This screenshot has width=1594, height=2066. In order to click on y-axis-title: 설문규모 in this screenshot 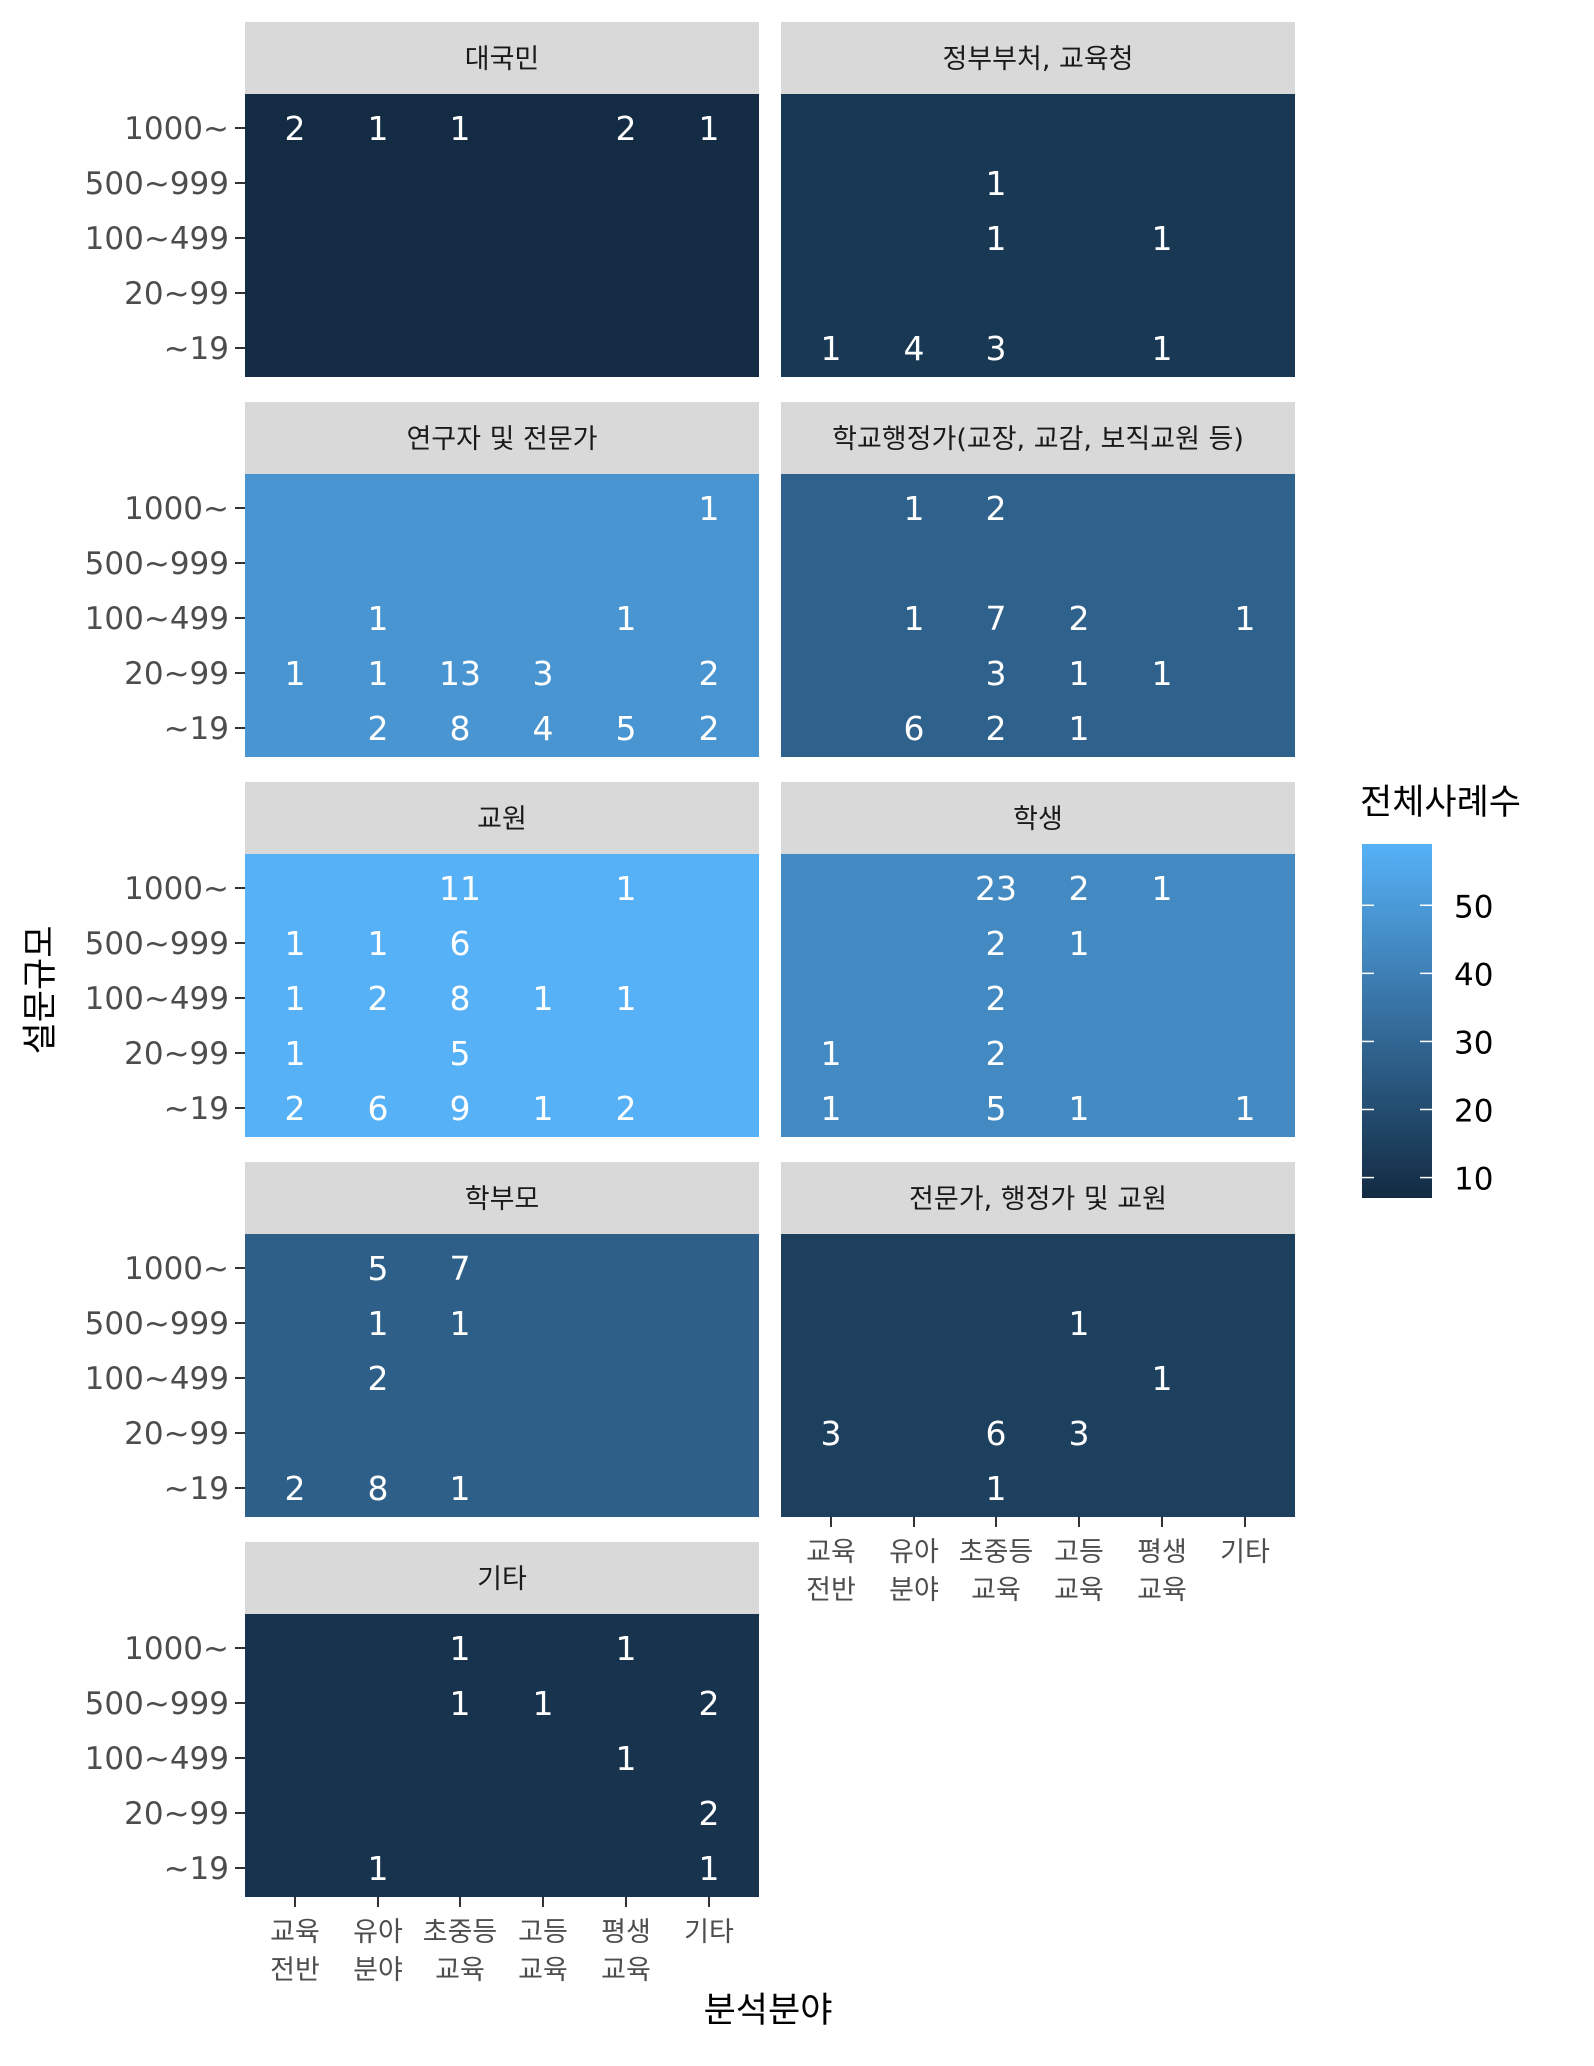, I will do `click(41, 990)`.